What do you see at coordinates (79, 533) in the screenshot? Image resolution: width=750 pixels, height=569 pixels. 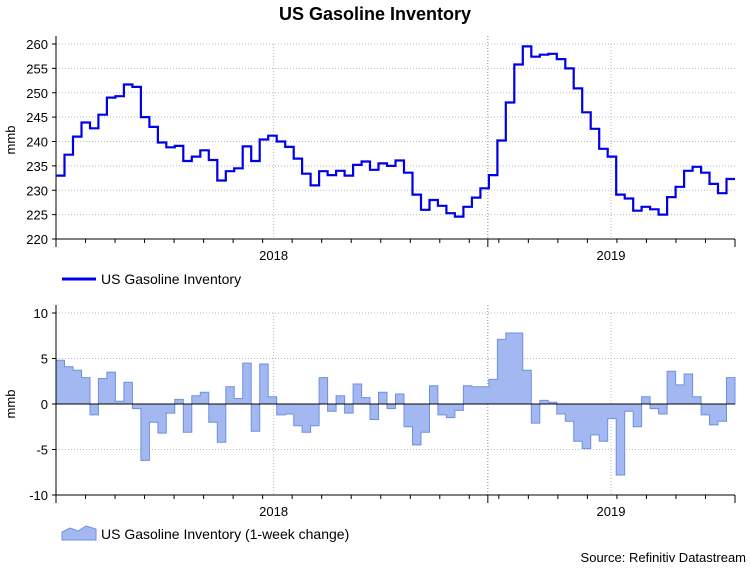 I see `bottom-legend-swatch` at bounding box center [79, 533].